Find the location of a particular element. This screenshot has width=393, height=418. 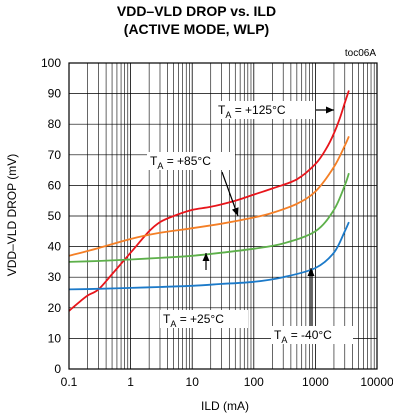

y-tick-label: 100 is located at coordinates (51, 63).